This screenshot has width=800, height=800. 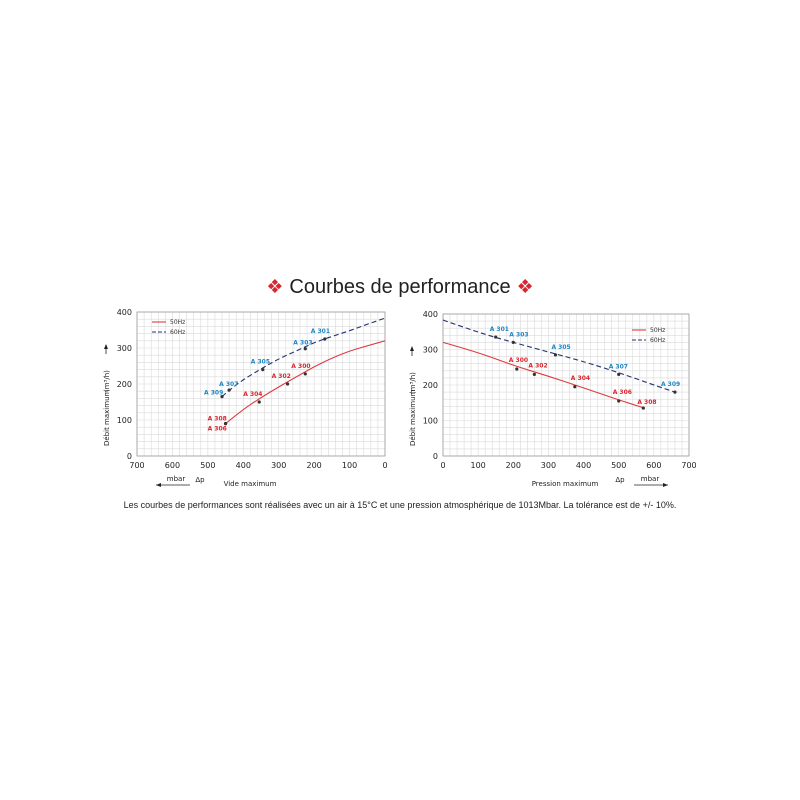 I want to click on grid, so click(x=566, y=385).